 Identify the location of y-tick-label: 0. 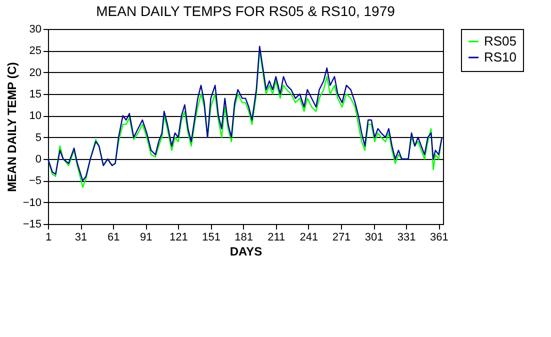
(38, 160).